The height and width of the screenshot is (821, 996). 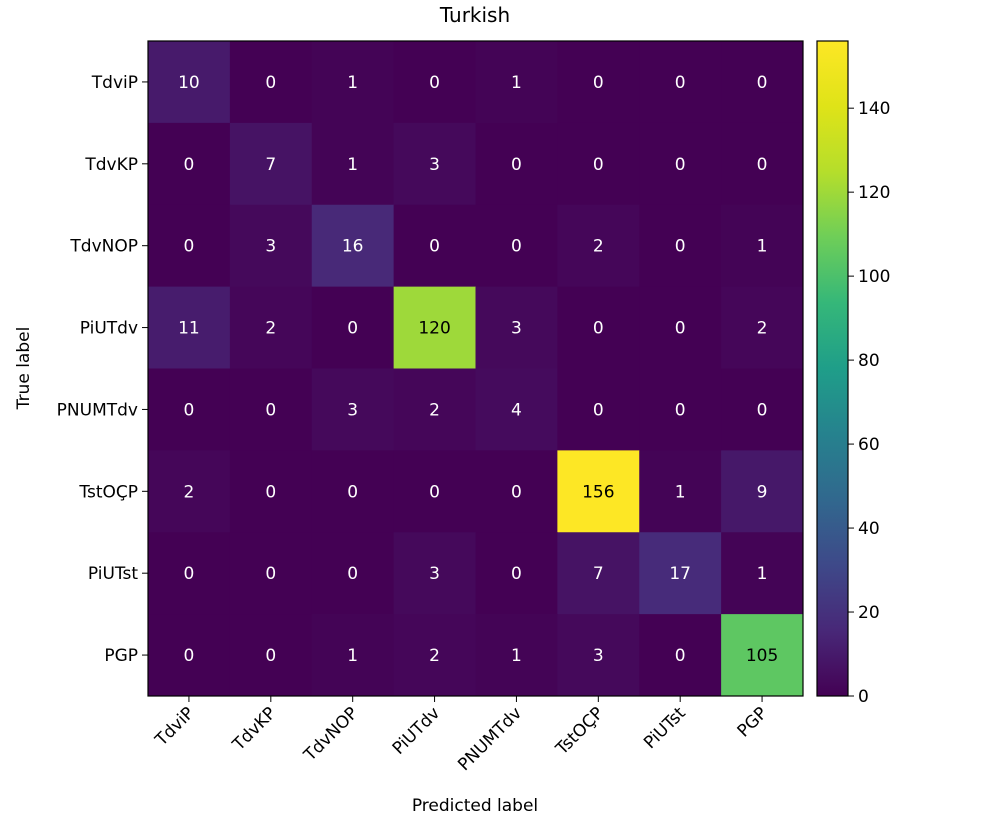 I want to click on x-tick-label: PNUMTdv, so click(x=490, y=739).